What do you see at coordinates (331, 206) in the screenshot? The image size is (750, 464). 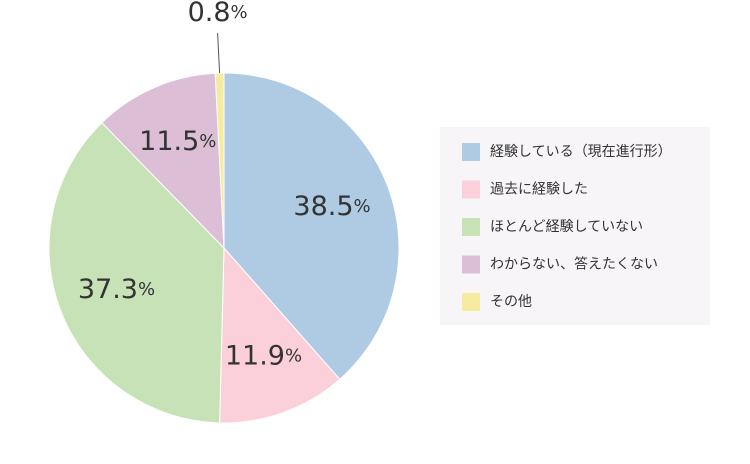 I see `value-label: 38.5%` at bounding box center [331, 206].